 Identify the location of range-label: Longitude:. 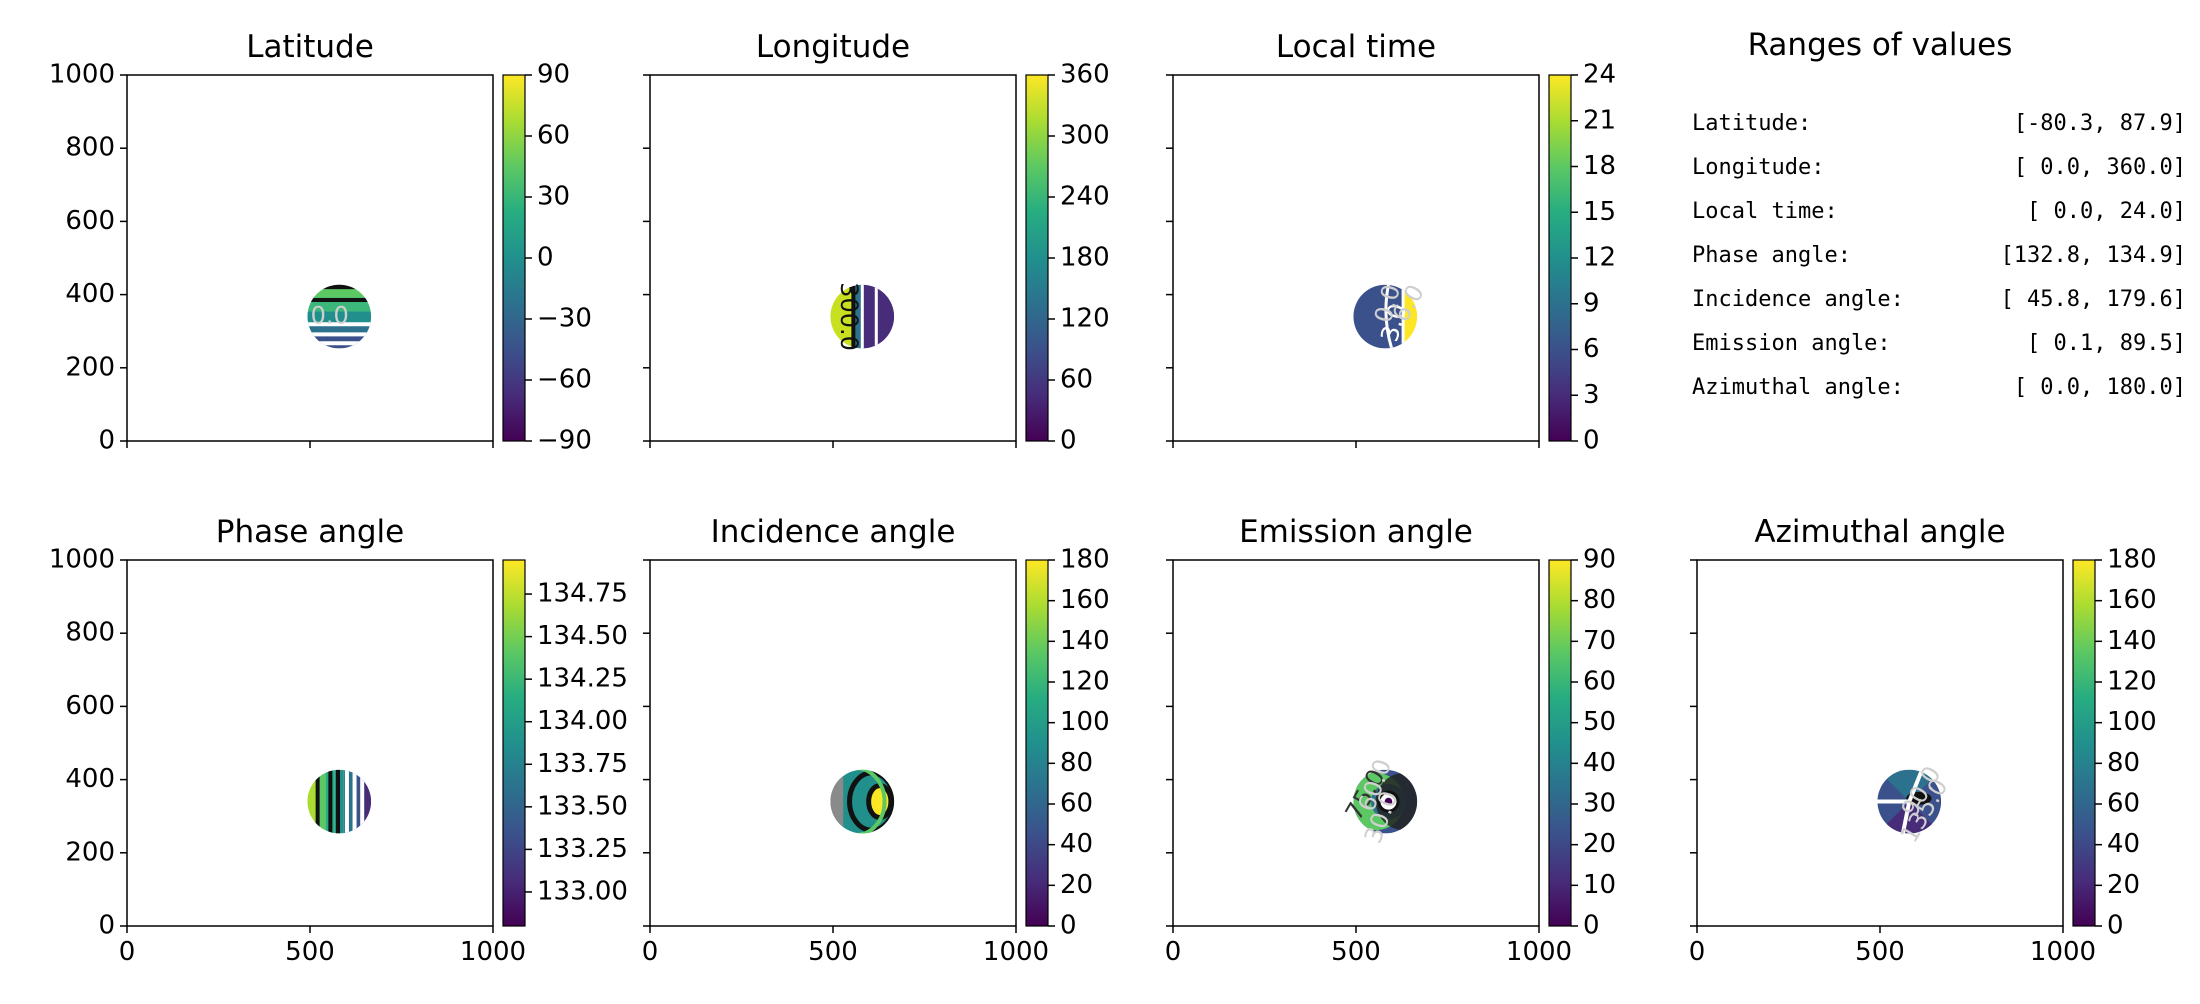
(1758, 167).